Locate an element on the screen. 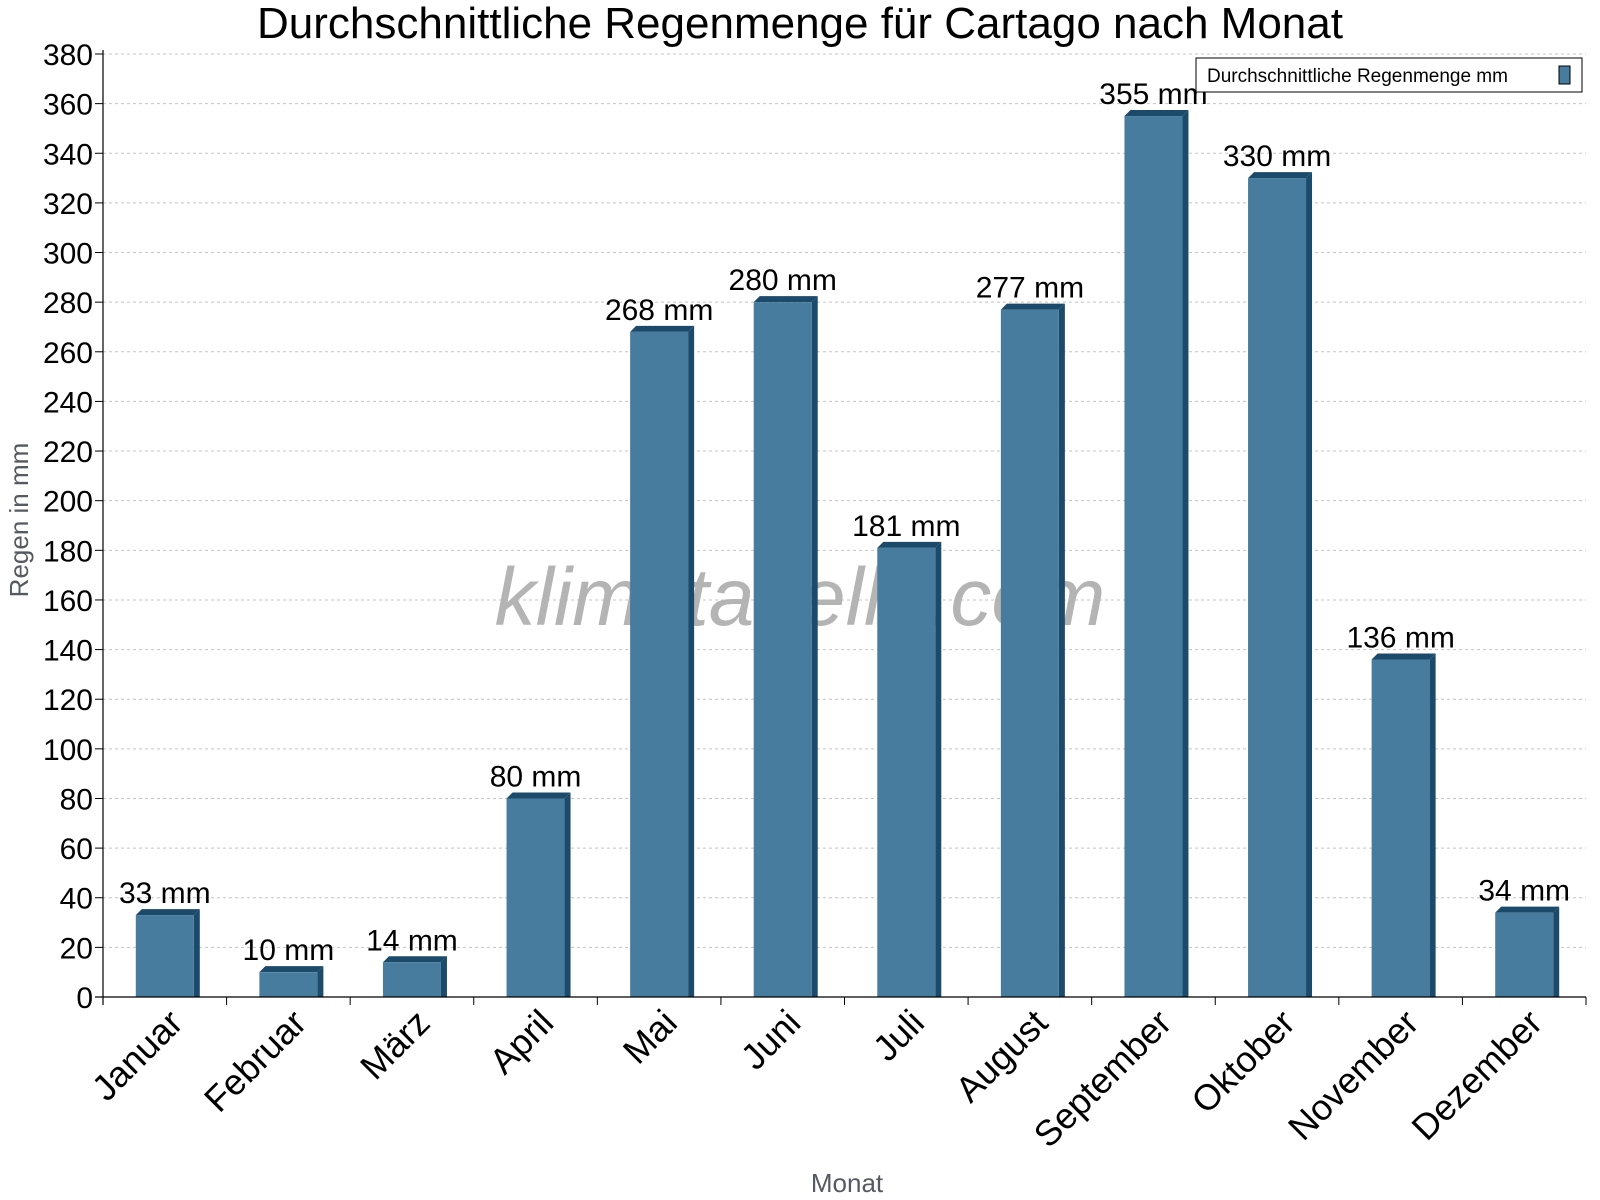  bar-februar is located at coordinates (291, 981).